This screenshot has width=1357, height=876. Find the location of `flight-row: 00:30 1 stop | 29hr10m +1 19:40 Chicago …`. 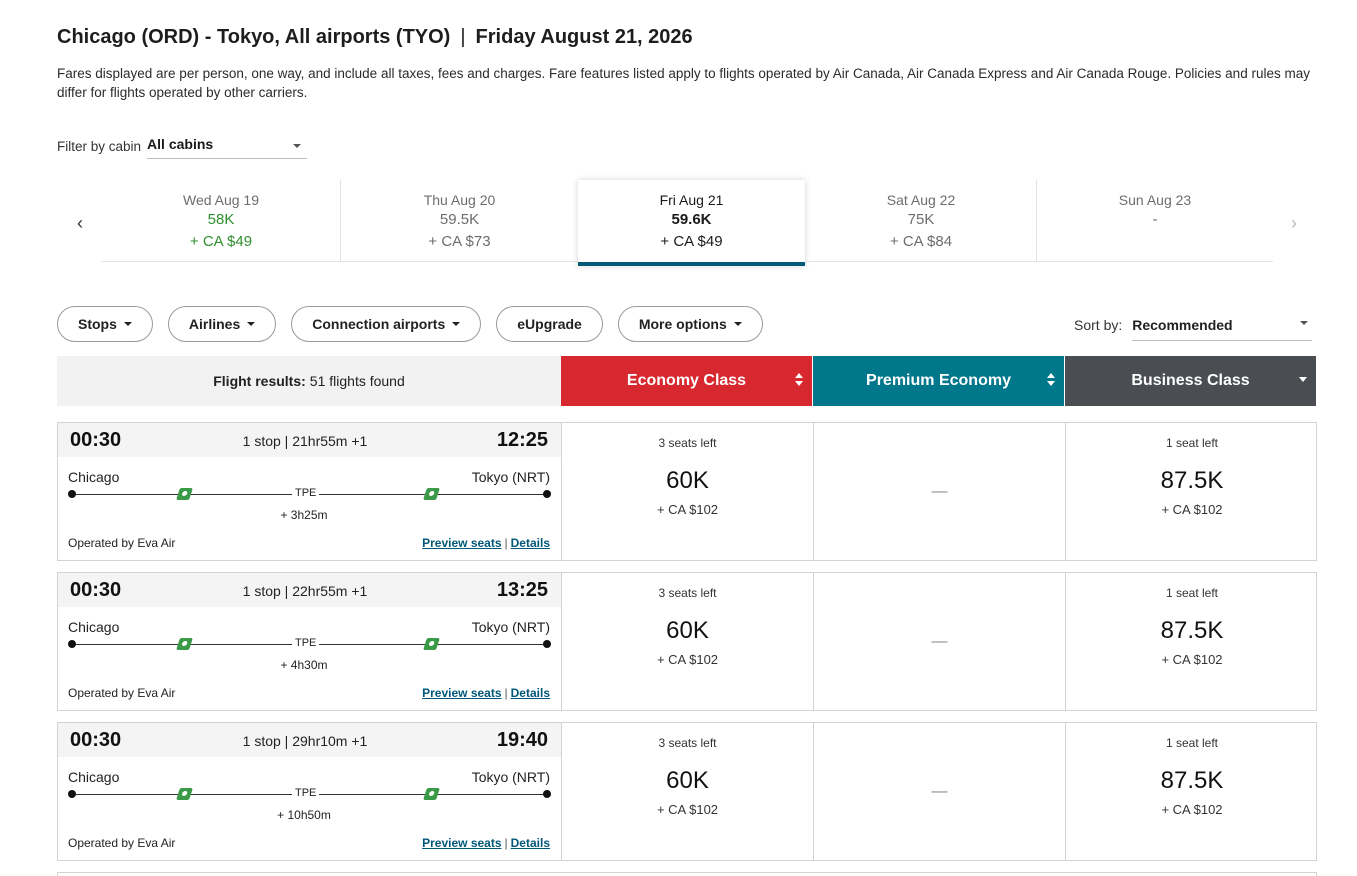

flight-row: 00:30 1 stop | 29hr10m +1 19:40 Chicago … is located at coordinates (687, 791).